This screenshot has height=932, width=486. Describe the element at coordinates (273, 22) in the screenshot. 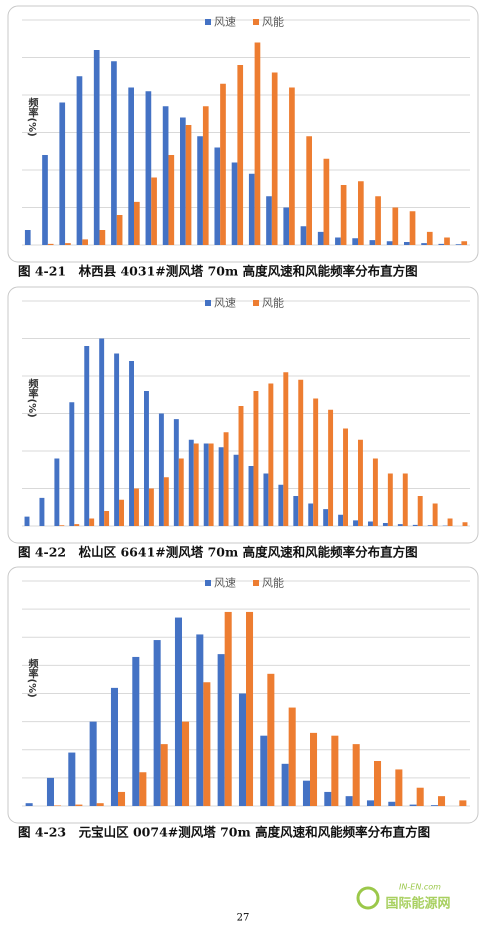

I see `legend-label: 风能` at that location.